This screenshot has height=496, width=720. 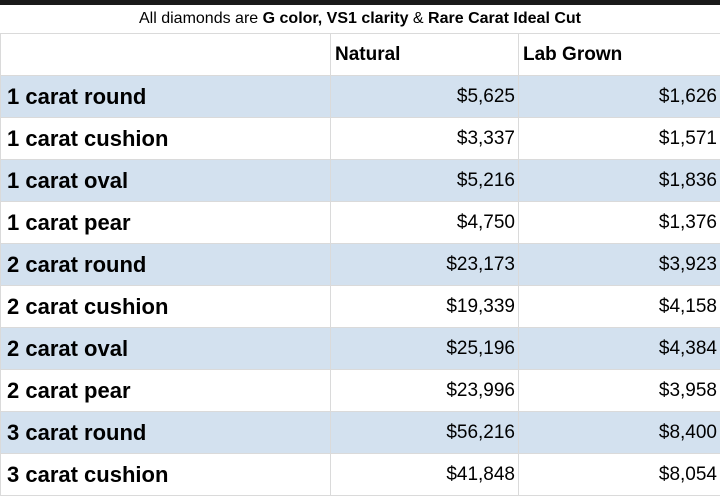 I want to click on table-row: 2 carat cushion $19,339 $4,158, so click(x=360, y=307).